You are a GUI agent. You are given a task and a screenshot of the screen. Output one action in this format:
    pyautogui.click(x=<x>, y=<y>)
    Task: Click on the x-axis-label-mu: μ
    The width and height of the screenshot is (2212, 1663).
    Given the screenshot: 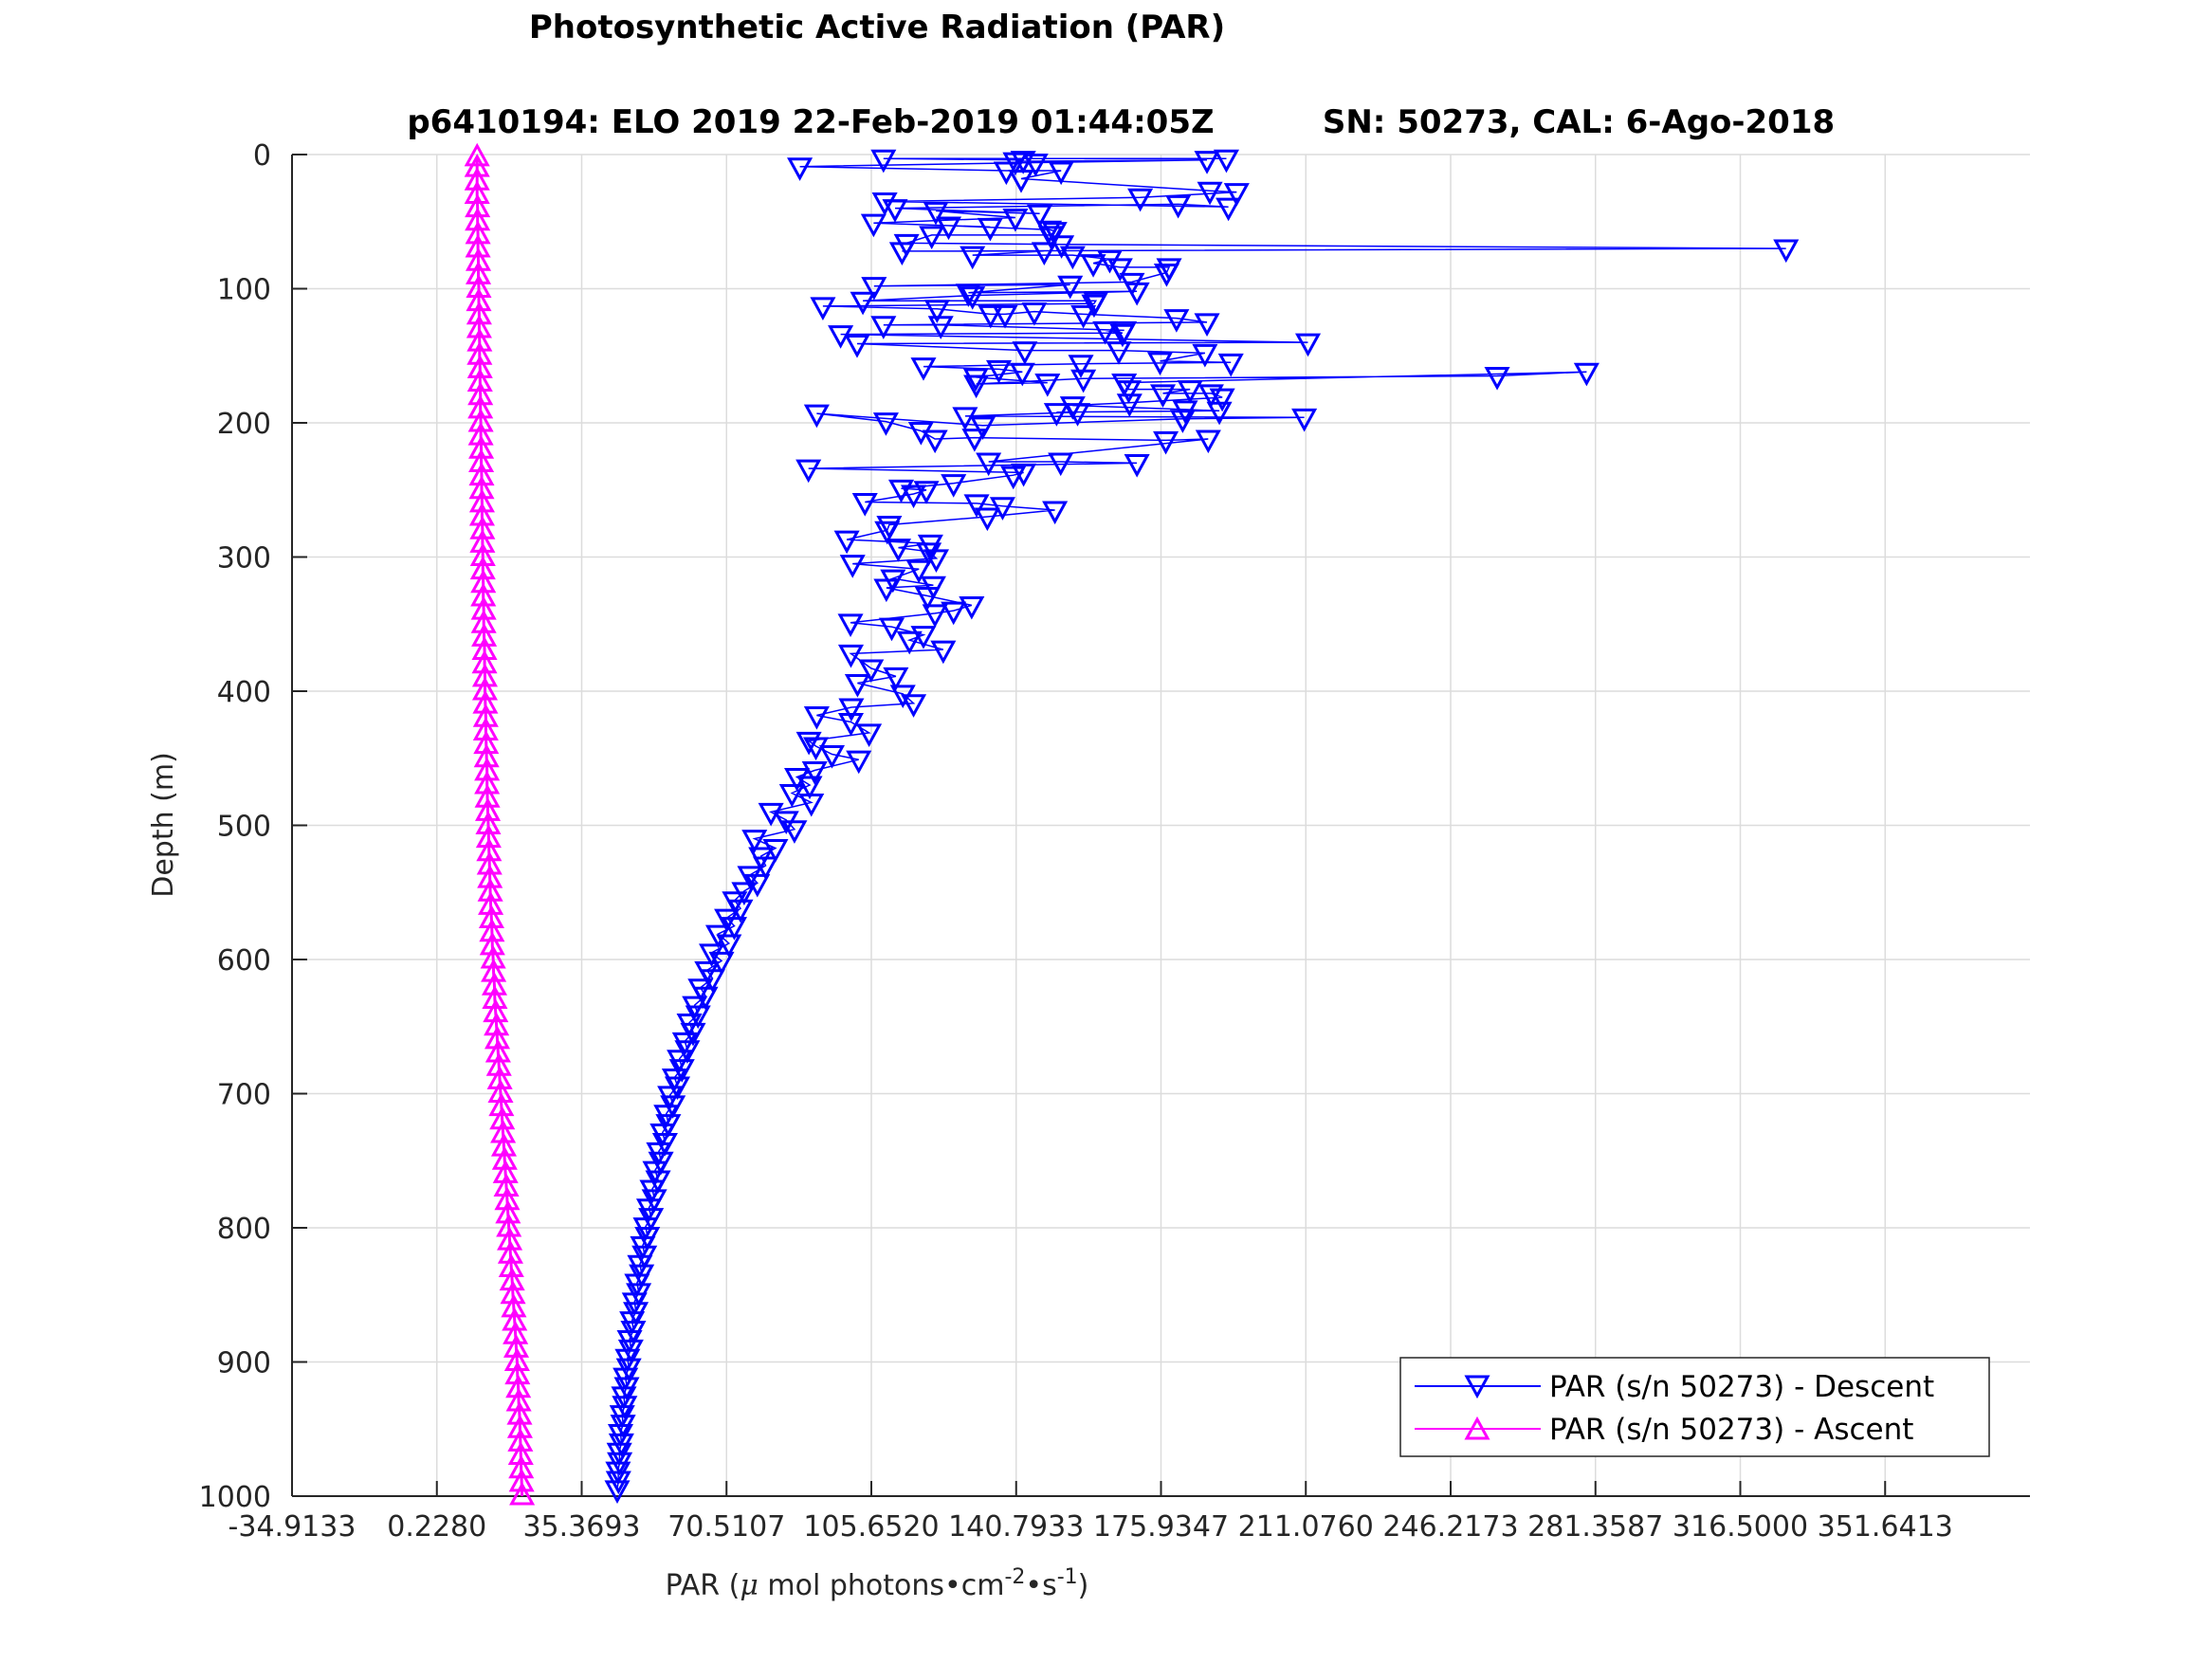 What is the action you would take?
    pyautogui.click(x=749, y=1585)
    